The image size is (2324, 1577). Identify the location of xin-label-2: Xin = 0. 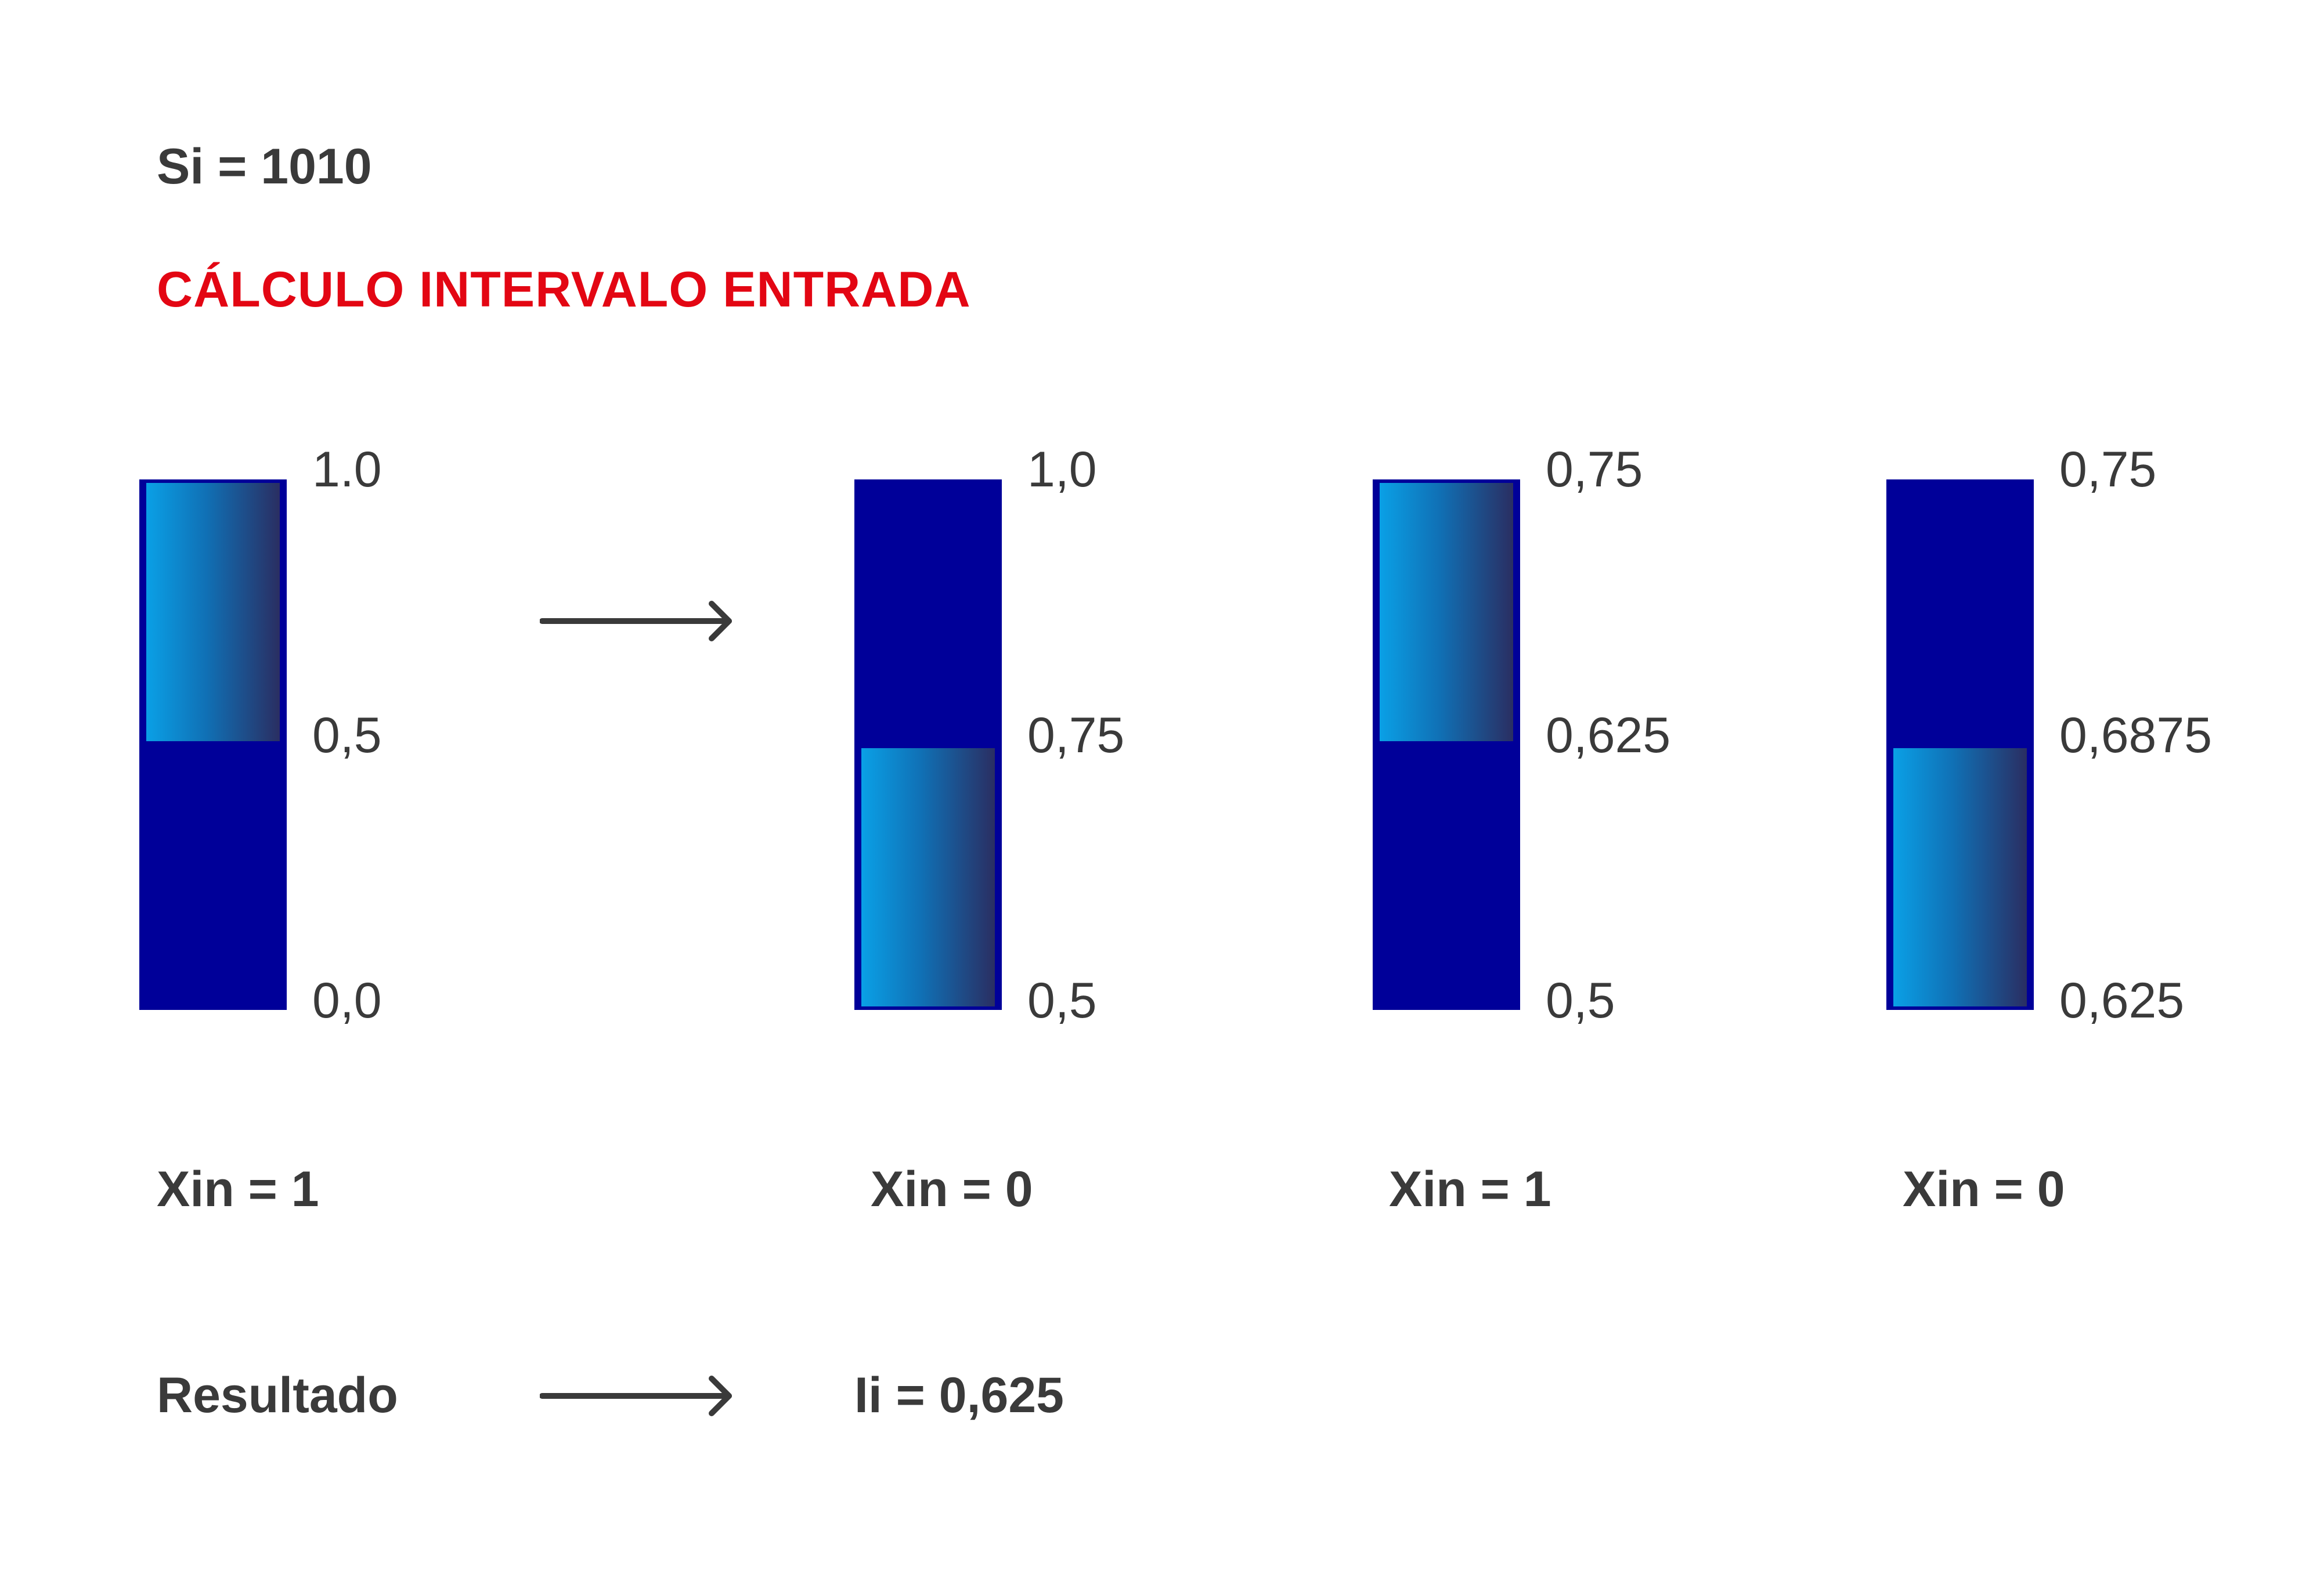
(952, 1189).